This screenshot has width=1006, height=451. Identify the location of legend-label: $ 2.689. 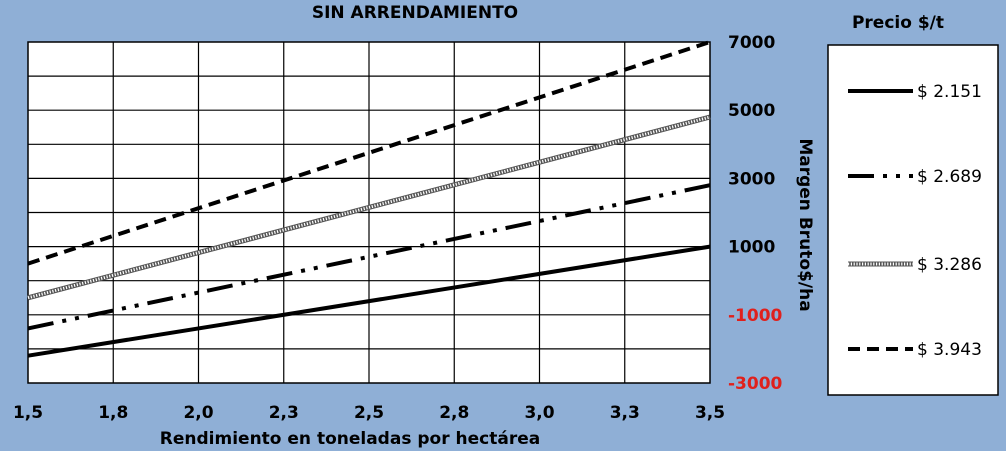
(949, 177).